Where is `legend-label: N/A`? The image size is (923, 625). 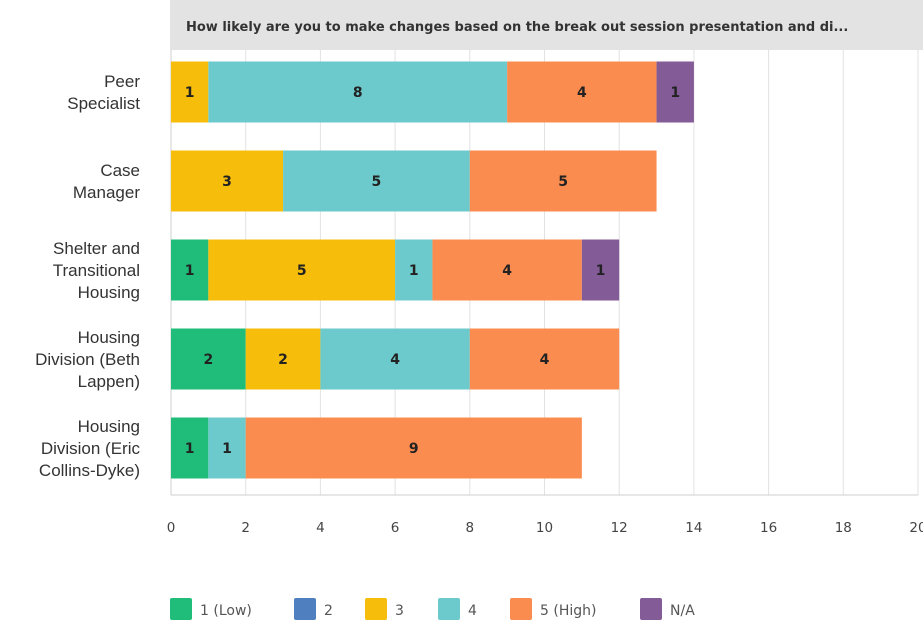 legend-label: N/A is located at coordinates (682, 611).